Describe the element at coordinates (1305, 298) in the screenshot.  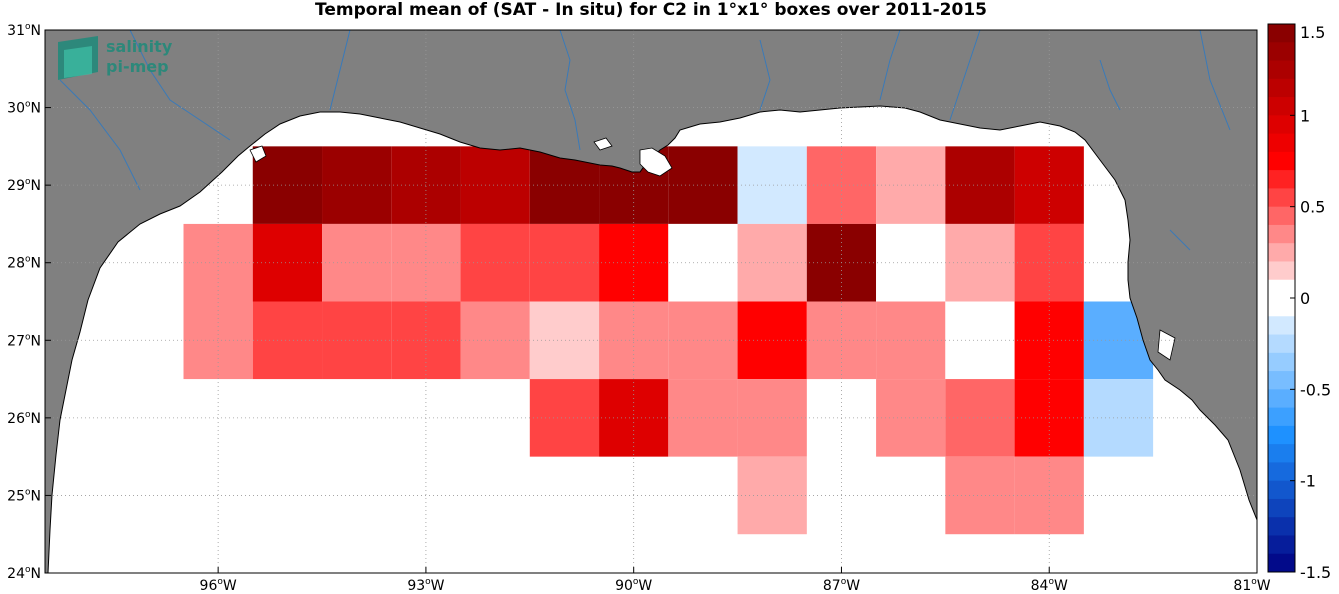
I see `colorbar-tick-label: 0` at that location.